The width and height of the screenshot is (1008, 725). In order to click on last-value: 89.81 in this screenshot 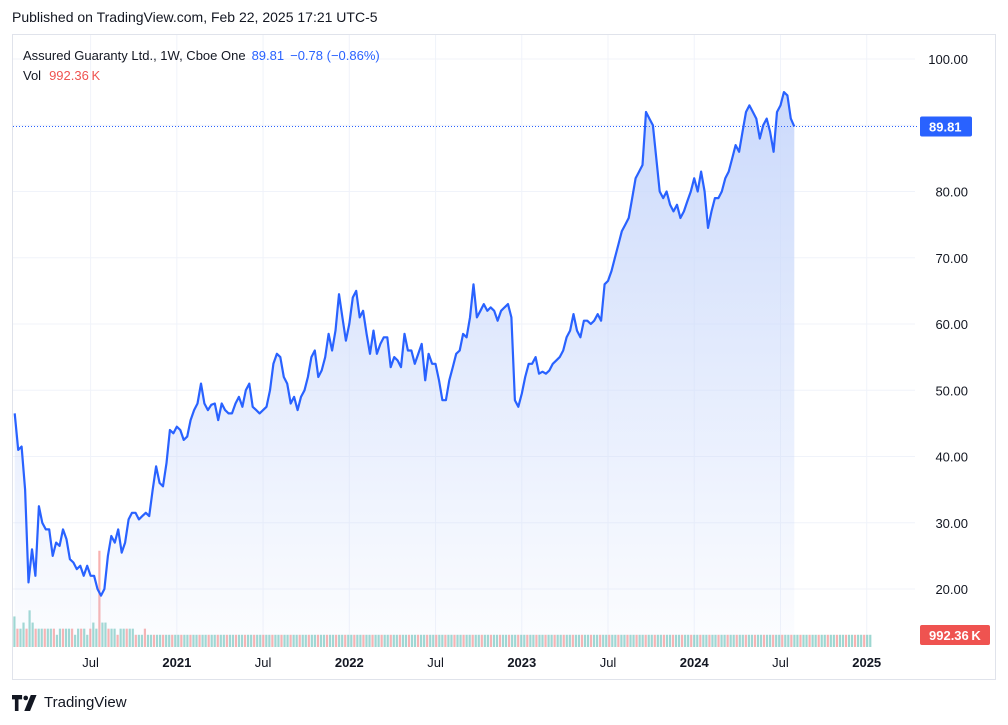, I will do `click(268, 55)`.